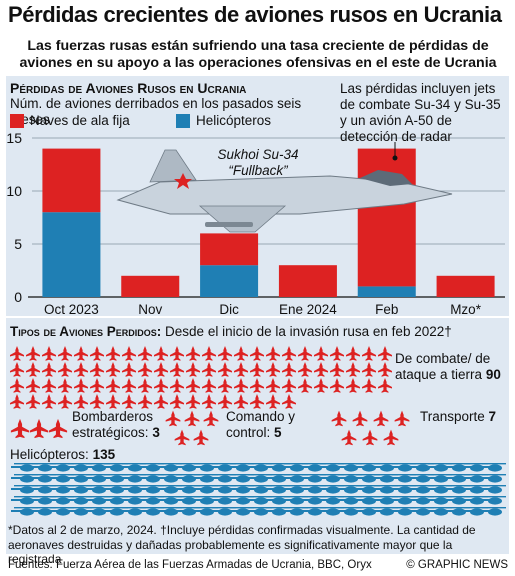 This screenshot has width=515, height=576. What do you see at coordinates (14, 191) in the screenshot?
I see `y-tick-label: 10` at bounding box center [14, 191].